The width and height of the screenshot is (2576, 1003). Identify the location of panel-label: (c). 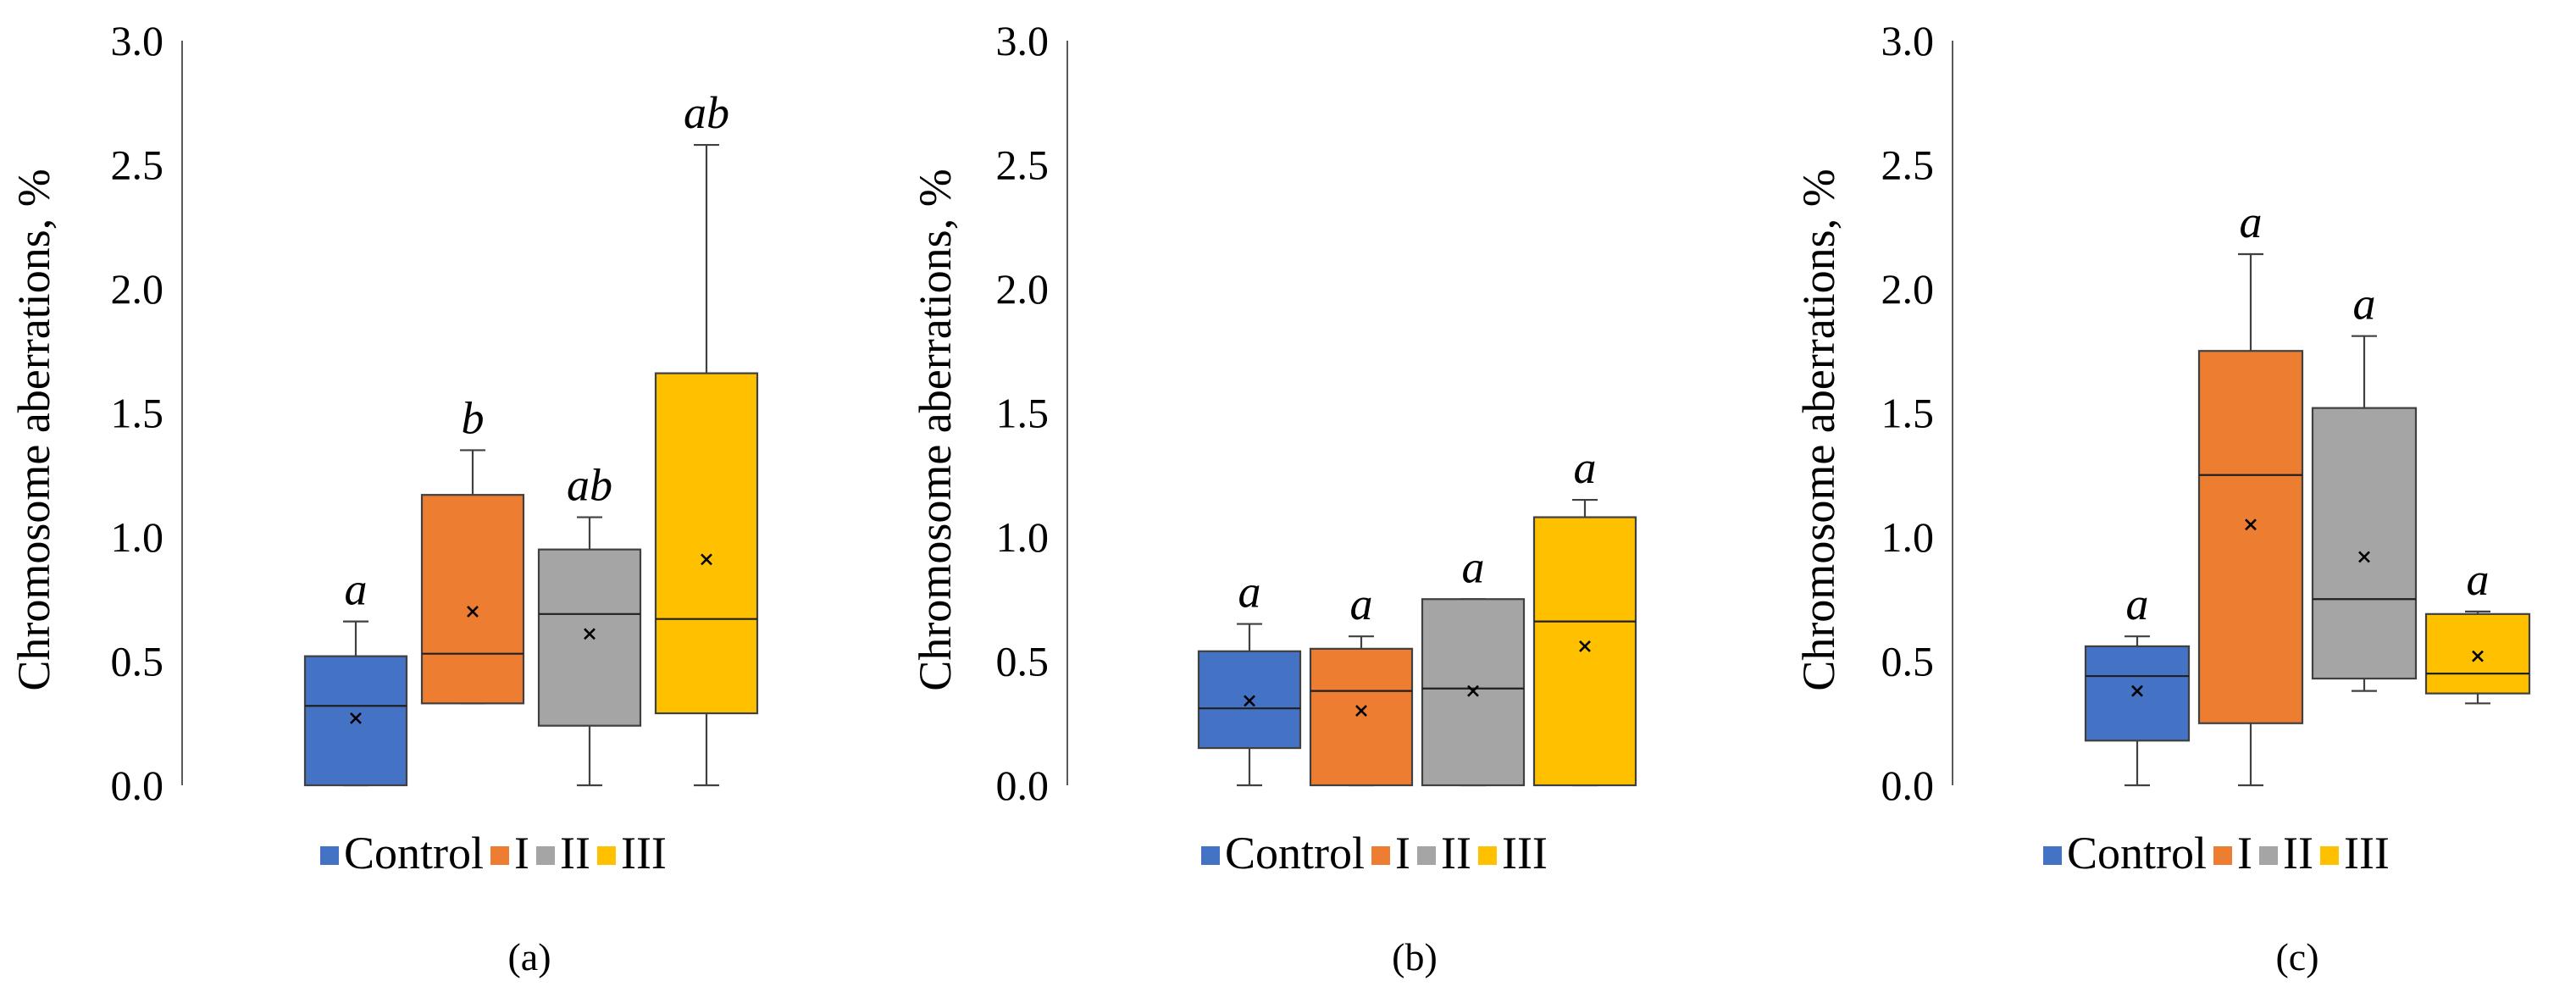
(2296, 956).